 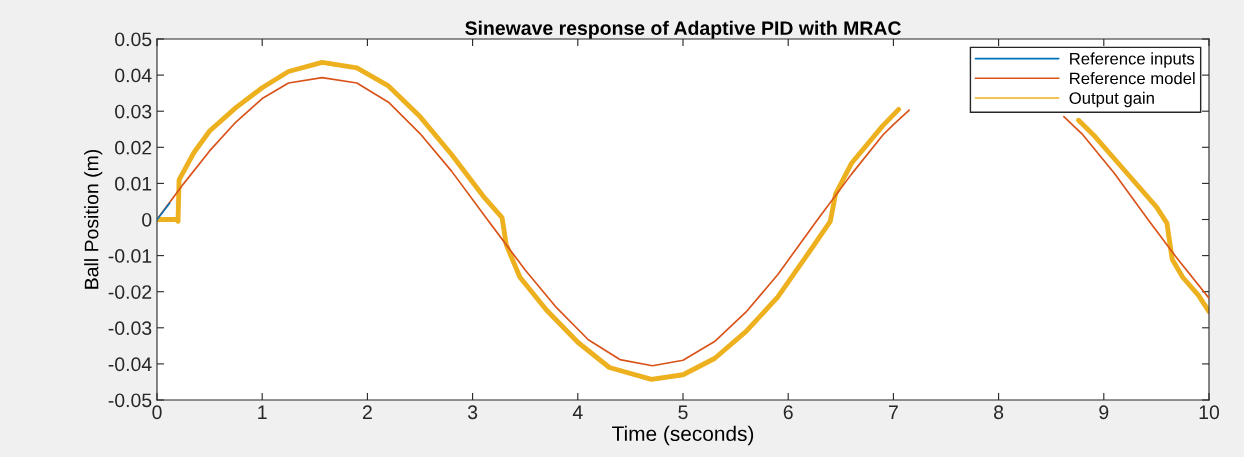 I want to click on y-tick-label: 0.02, so click(x=133, y=147).